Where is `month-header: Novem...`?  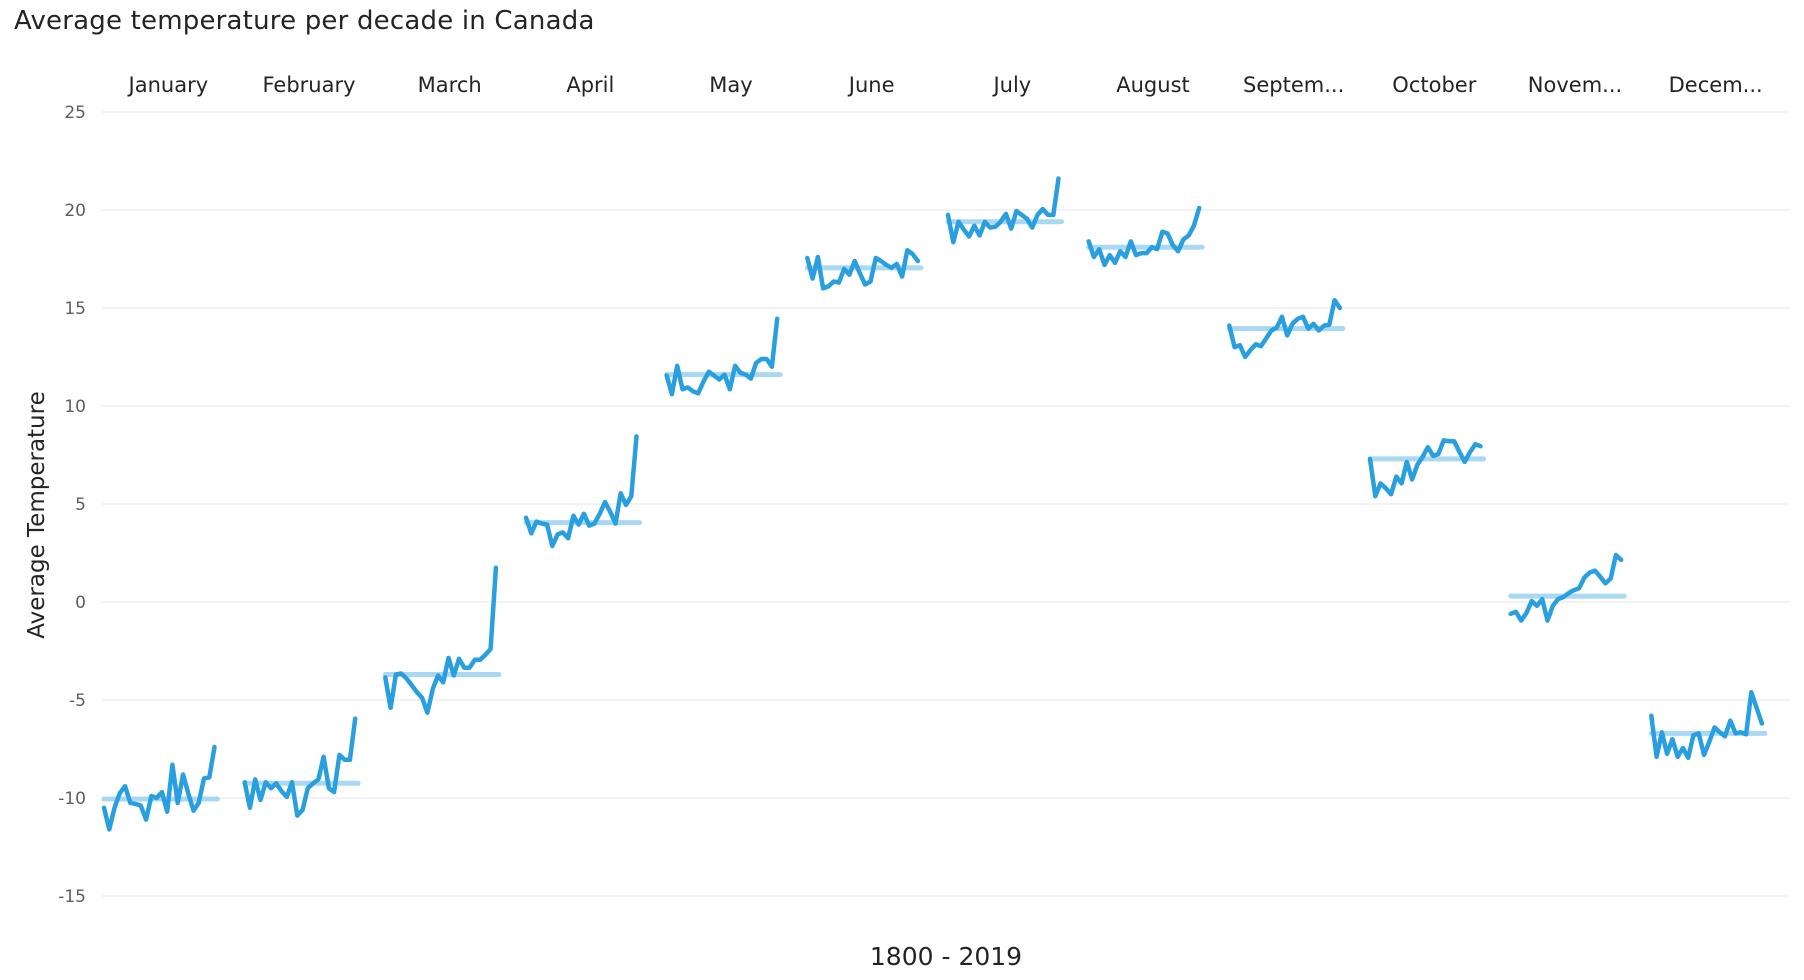
month-header: Novem... is located at coordinates (1575, 85).